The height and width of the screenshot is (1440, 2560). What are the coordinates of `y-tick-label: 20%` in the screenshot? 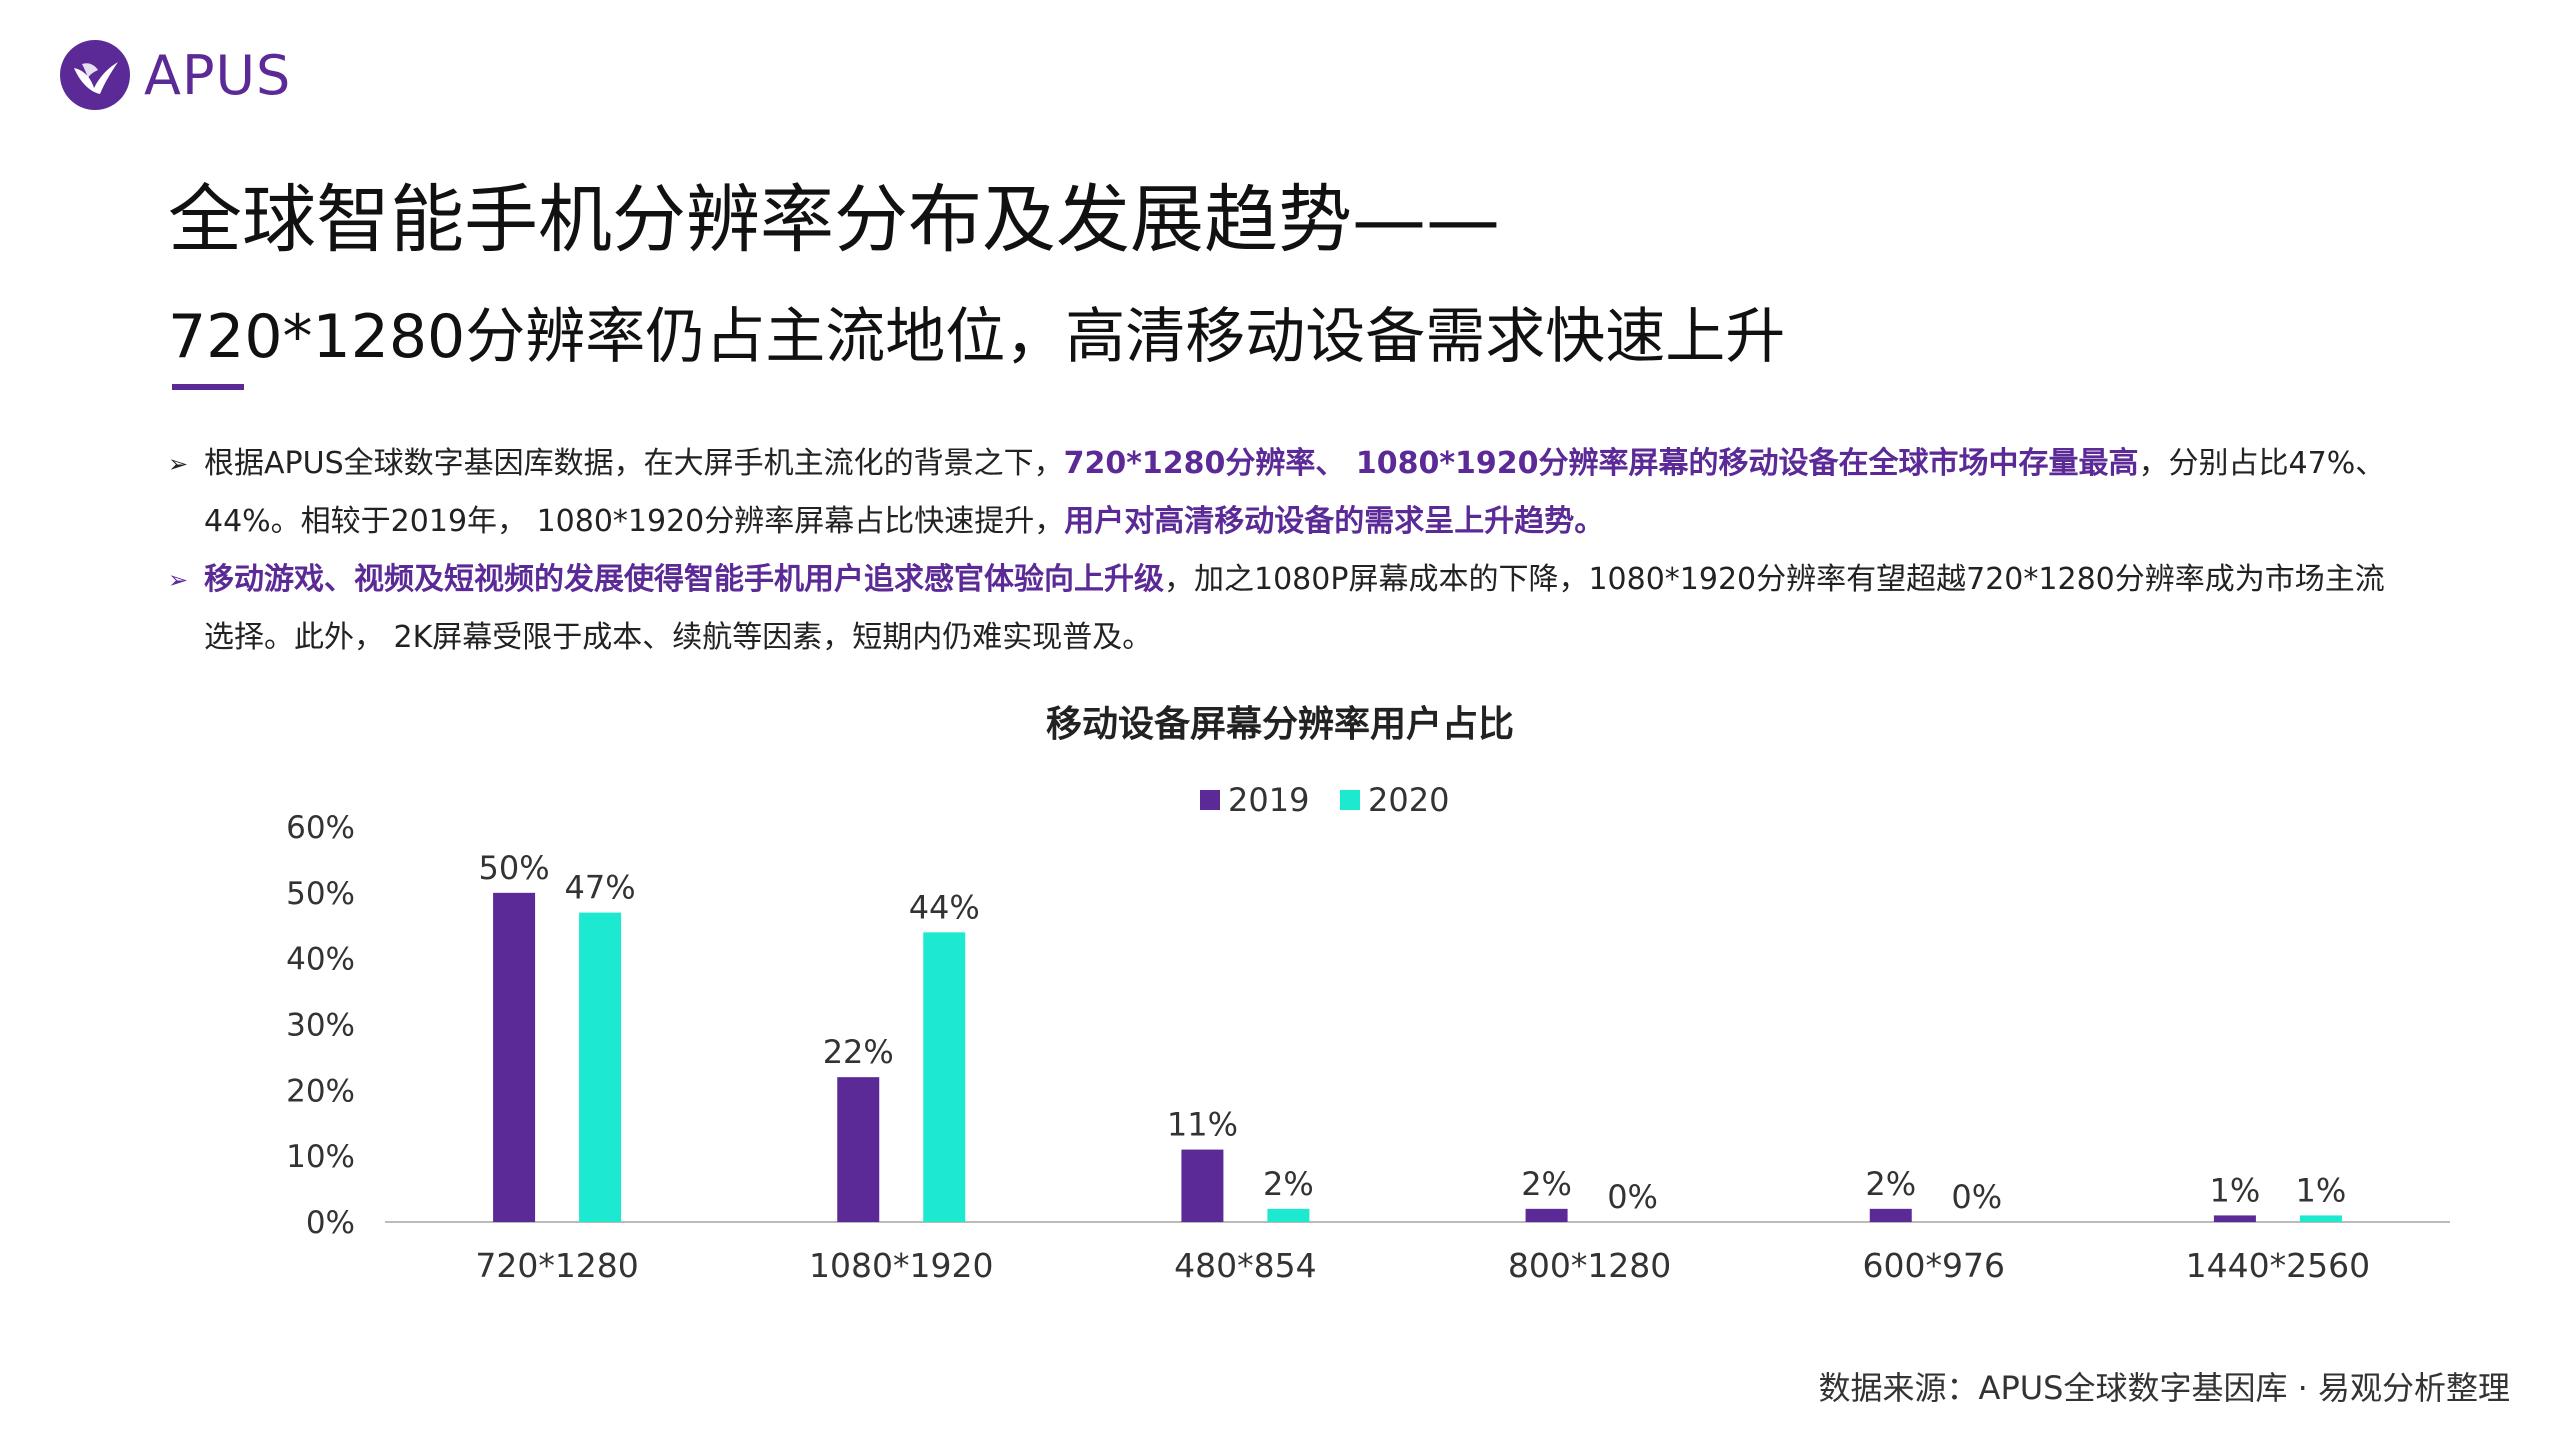 It's located at (320, 1091).